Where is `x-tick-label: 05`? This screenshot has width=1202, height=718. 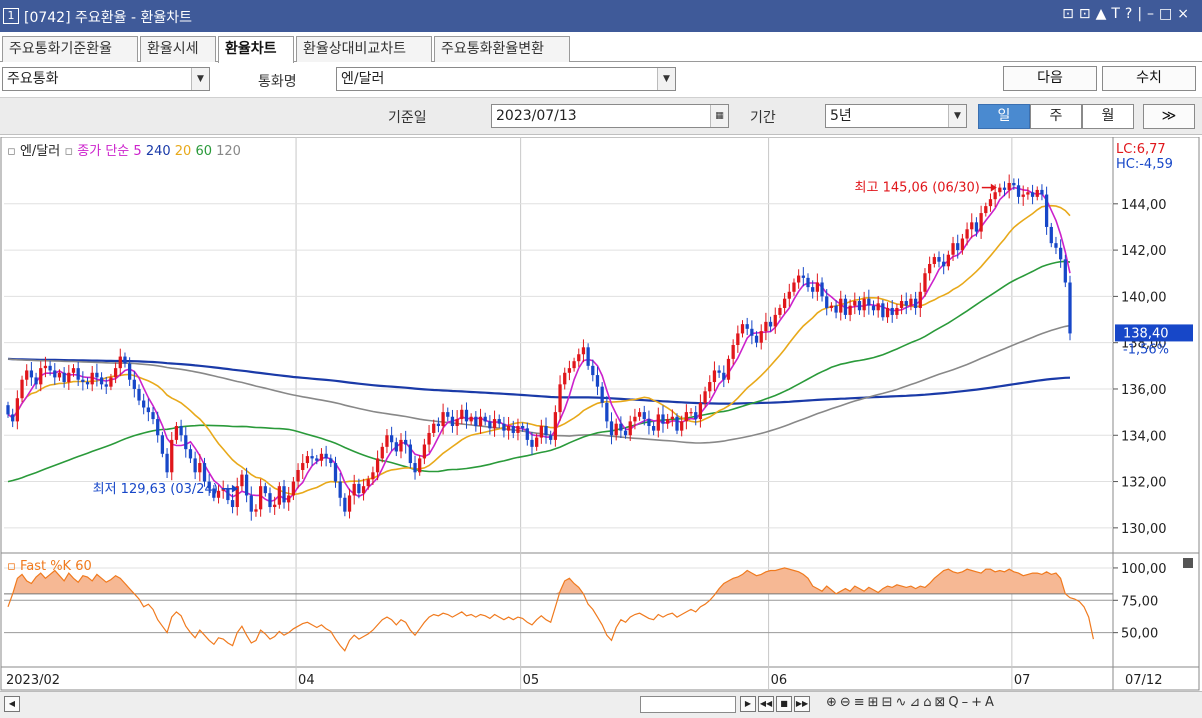 x-tick-label: 05 is located at coordinates (531, 680).